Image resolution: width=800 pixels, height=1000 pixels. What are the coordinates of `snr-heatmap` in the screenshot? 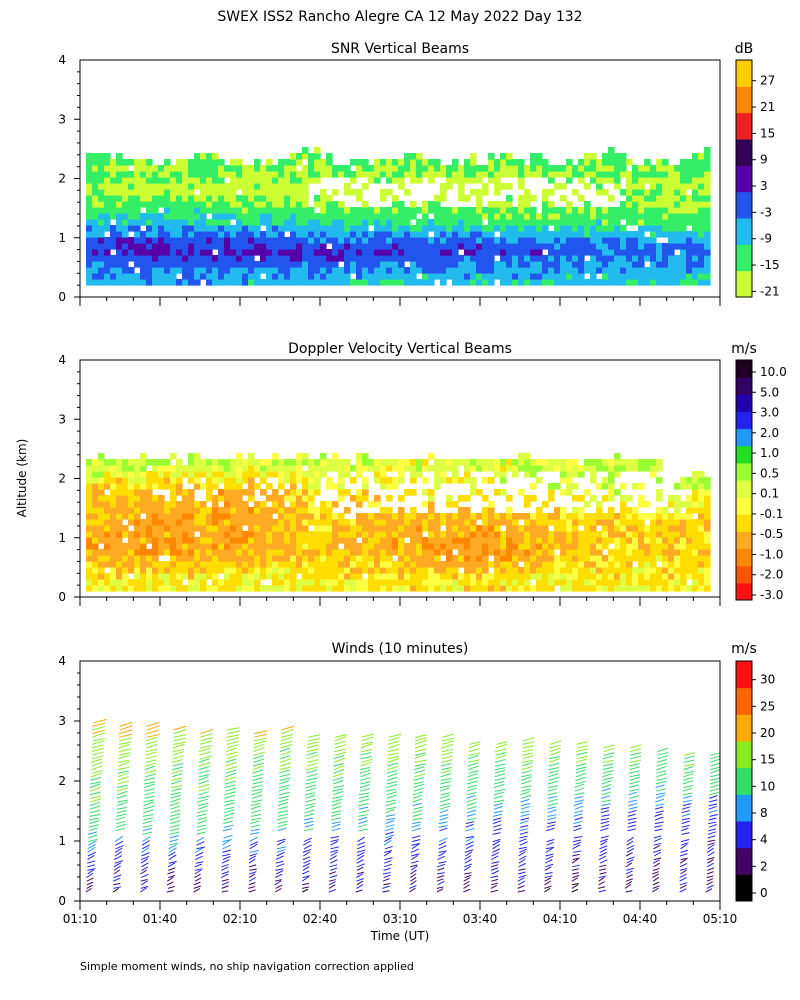 It's located at (398, 216).